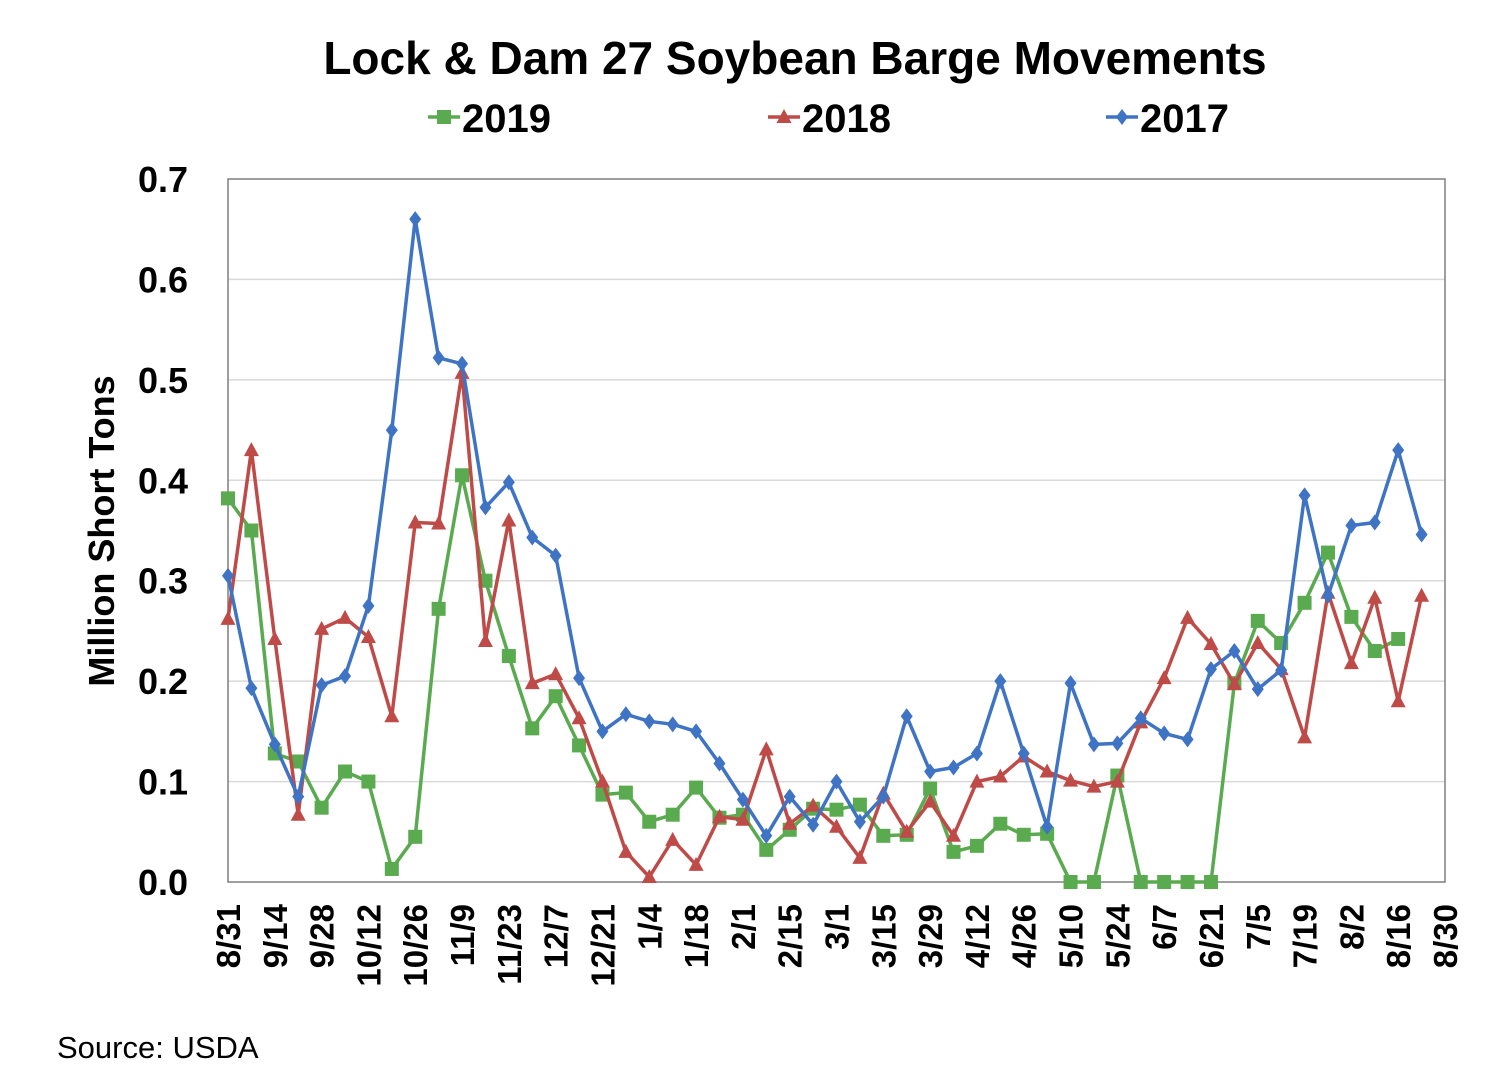  What do you see at coordinates (696, 936) in the screenshot?
I see `x-tick-label: 1/18` at bounding box center [696, 936].